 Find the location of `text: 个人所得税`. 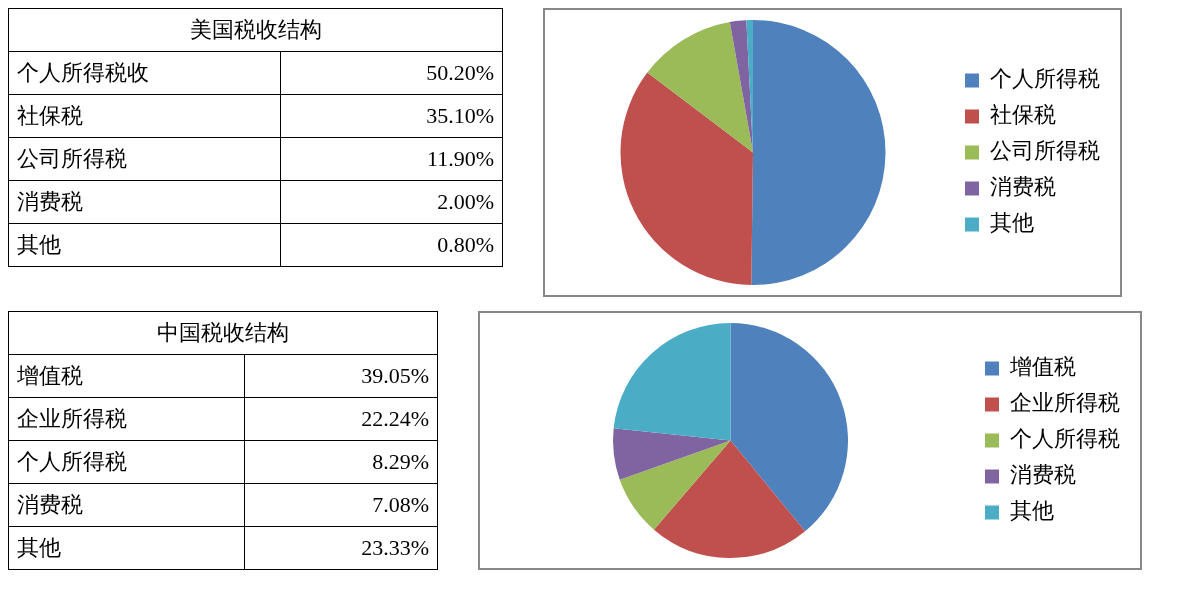

text: 个人所得税 is located at coordinates (126, 462).